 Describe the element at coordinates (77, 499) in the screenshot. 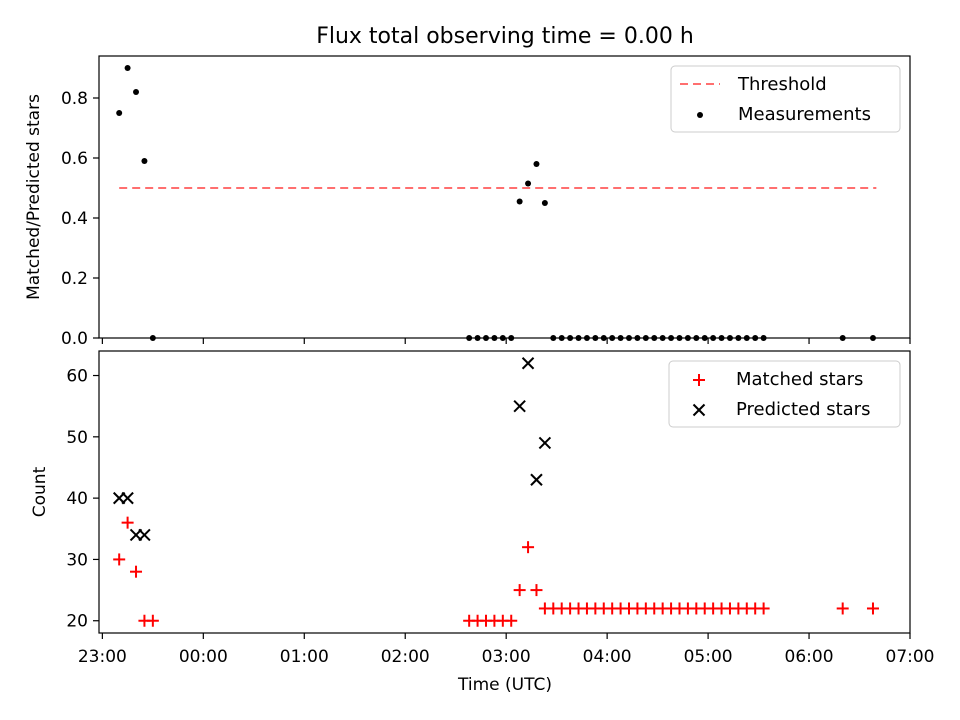

I see `bottom-y-tick-label: 40` at that location.